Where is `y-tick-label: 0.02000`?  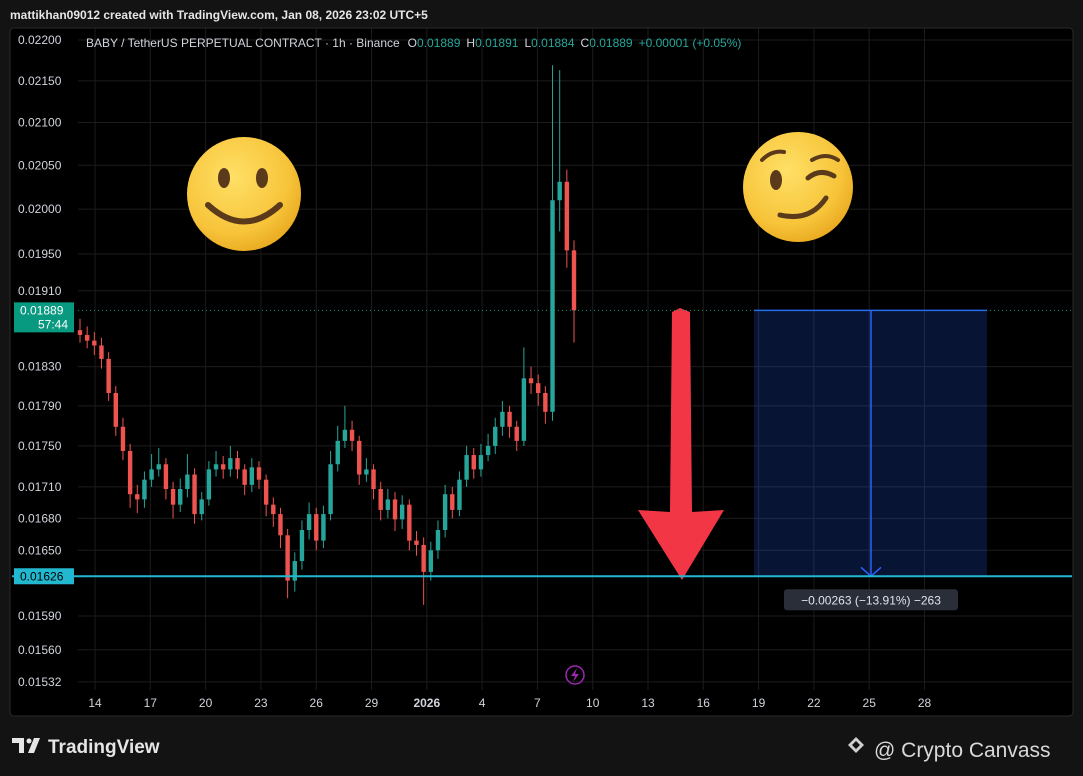
y-tick-label: 0.02000 is located at coordinates (40, 209).